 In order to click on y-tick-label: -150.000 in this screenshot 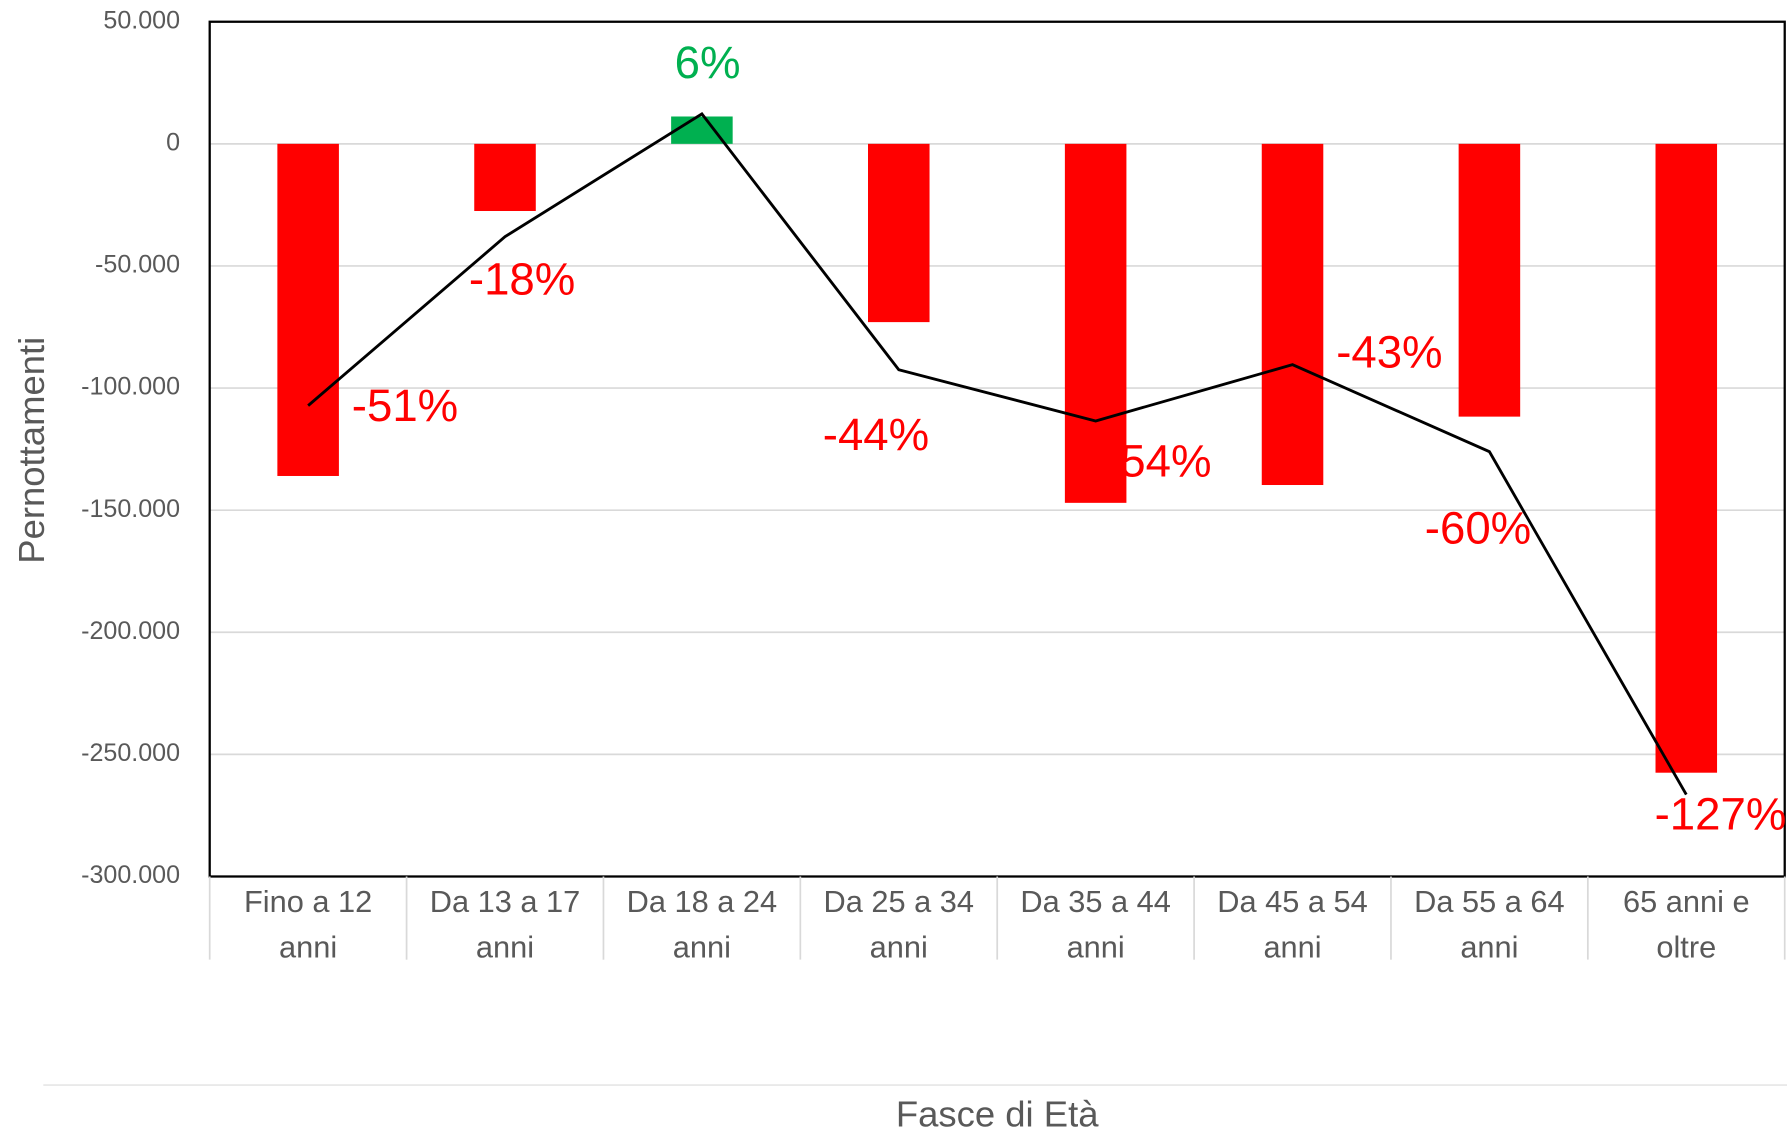, I will do `click(130, 509)`.